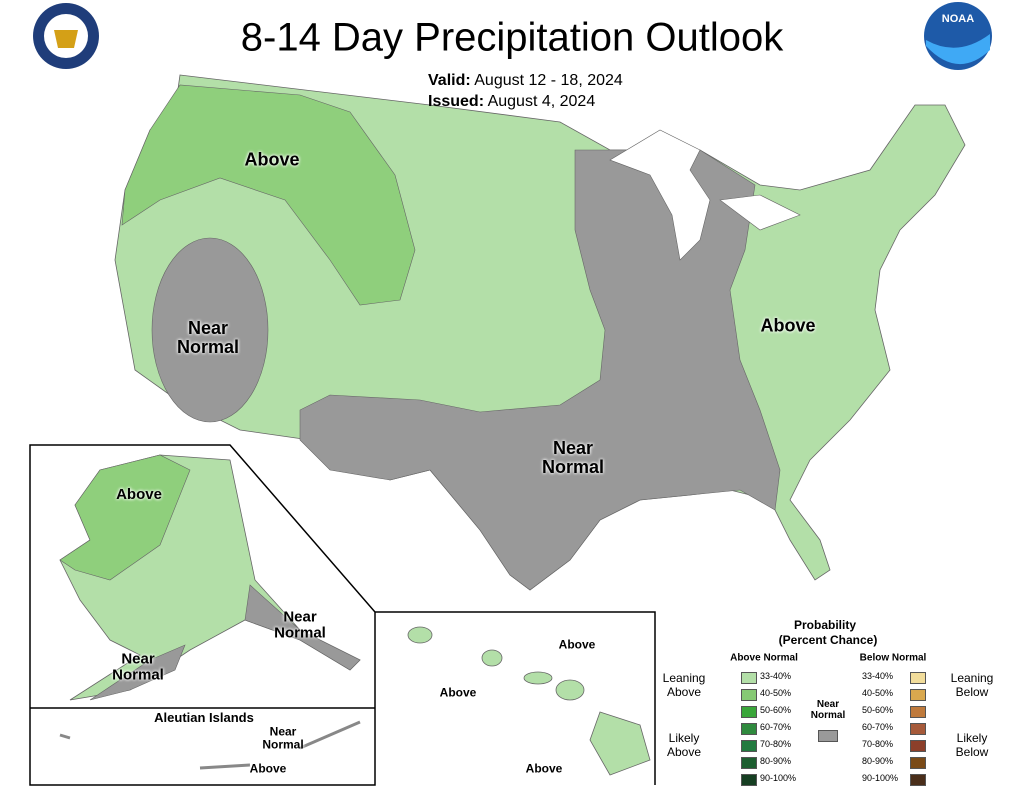 The height and width of the screenshot is (791, 1024). What do you see at coordinates (548, 80) in the screenshot?
I see `valid: August 12 - 18, 2024` at bounding box center [548, 80].